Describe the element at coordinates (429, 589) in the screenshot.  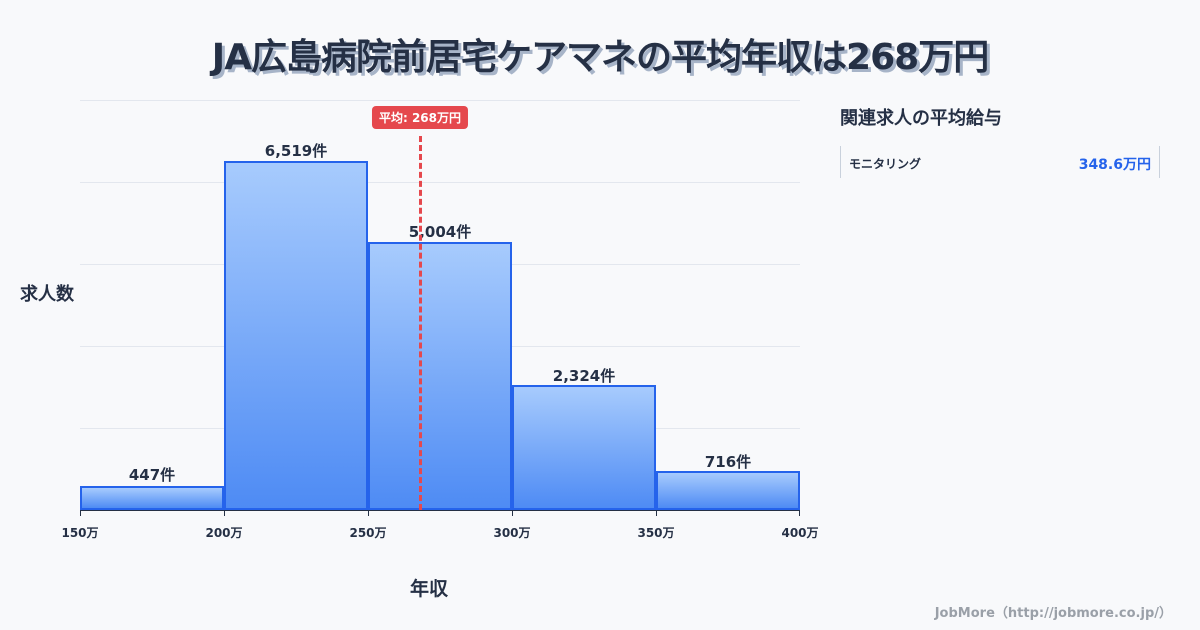
I see `x-axis-label: 年収` at that location.